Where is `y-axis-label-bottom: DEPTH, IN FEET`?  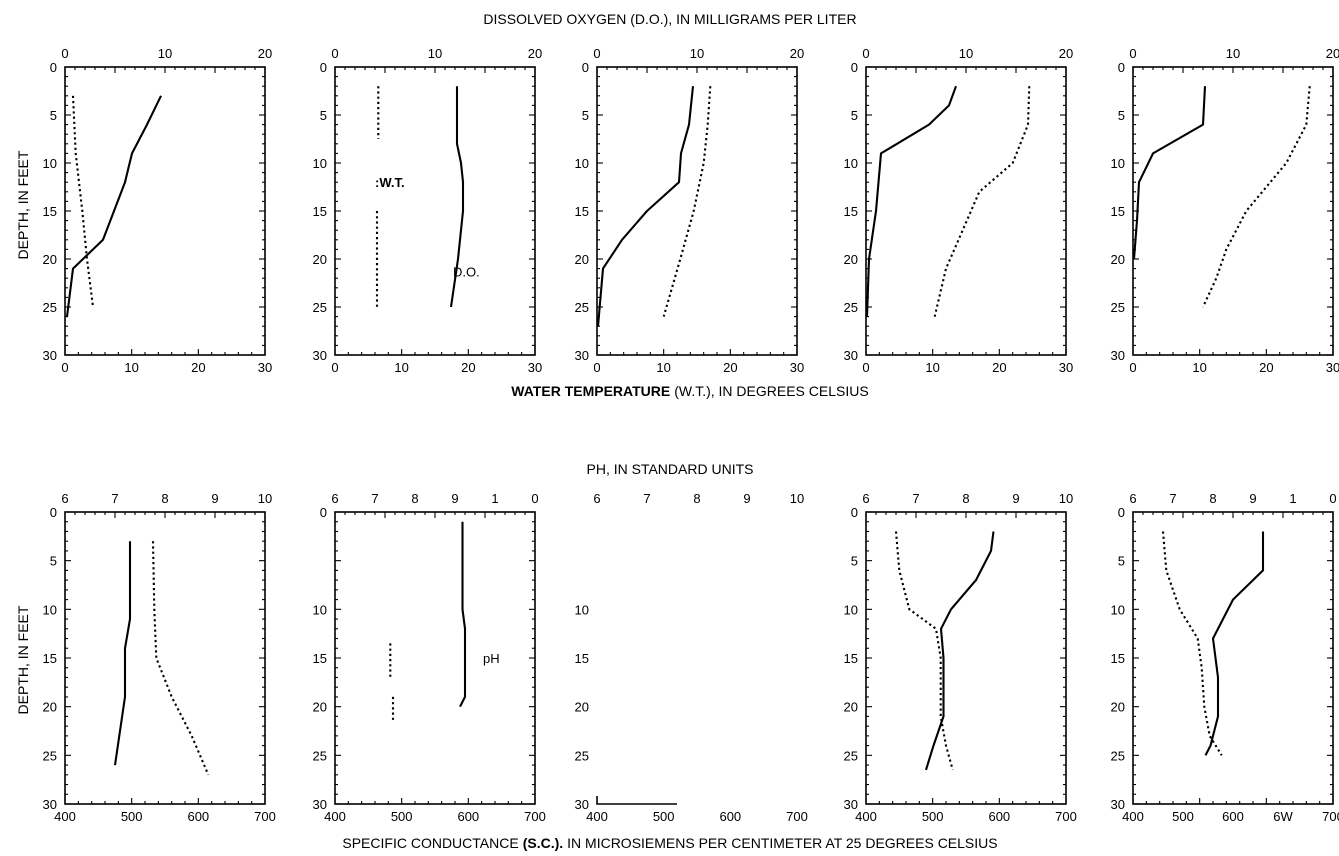 y-axis-label-bottom: DEPTH, IN FEET is located at coordinates (23, 659).